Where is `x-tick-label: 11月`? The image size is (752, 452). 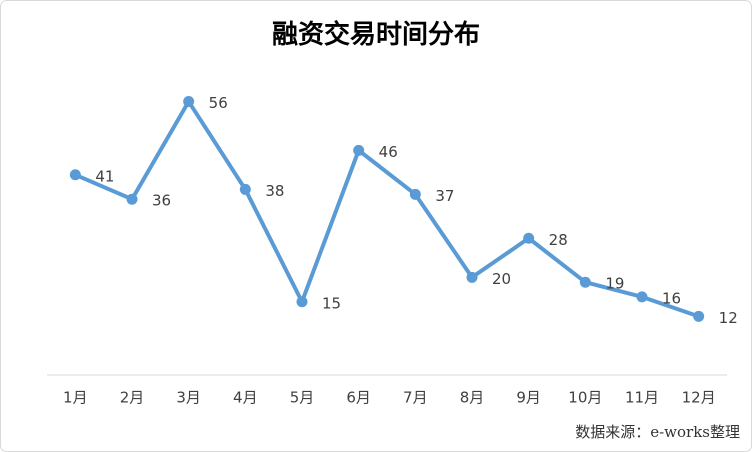 x-tick-label: 11月 is located at coordinates (642, 398).